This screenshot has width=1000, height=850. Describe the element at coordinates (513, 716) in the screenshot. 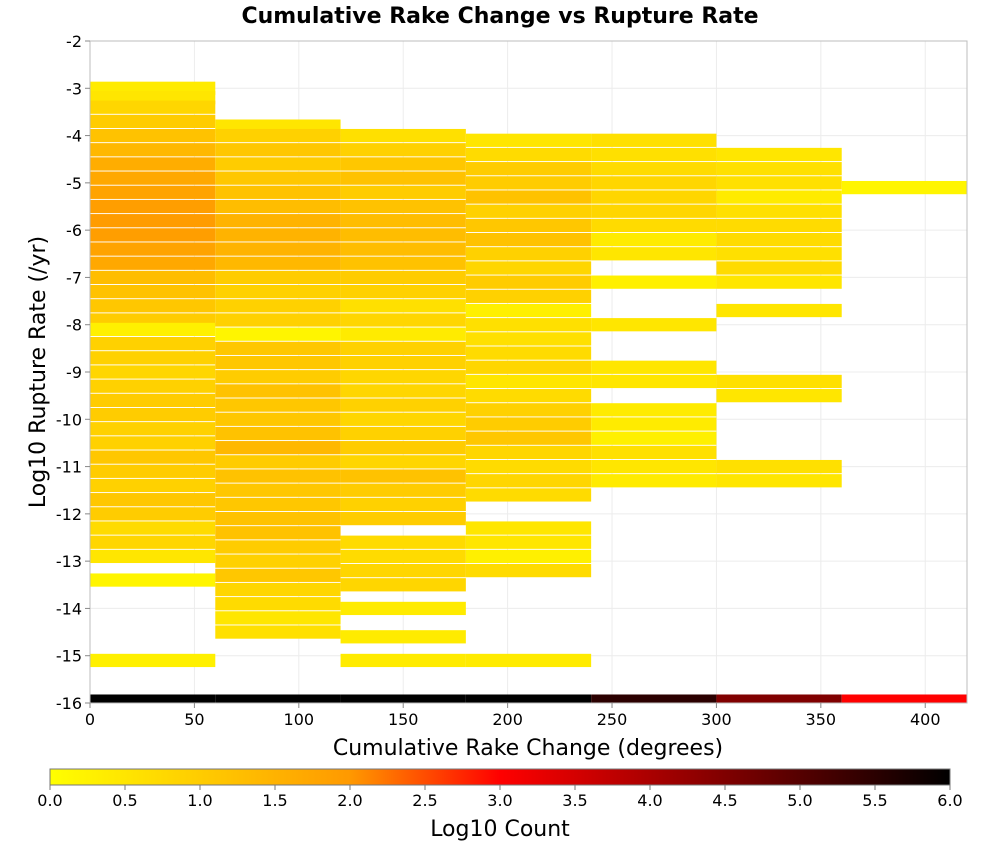

I see `x-axis-ticks: 0 50 100 150 200 250 300 350 400` at that location.